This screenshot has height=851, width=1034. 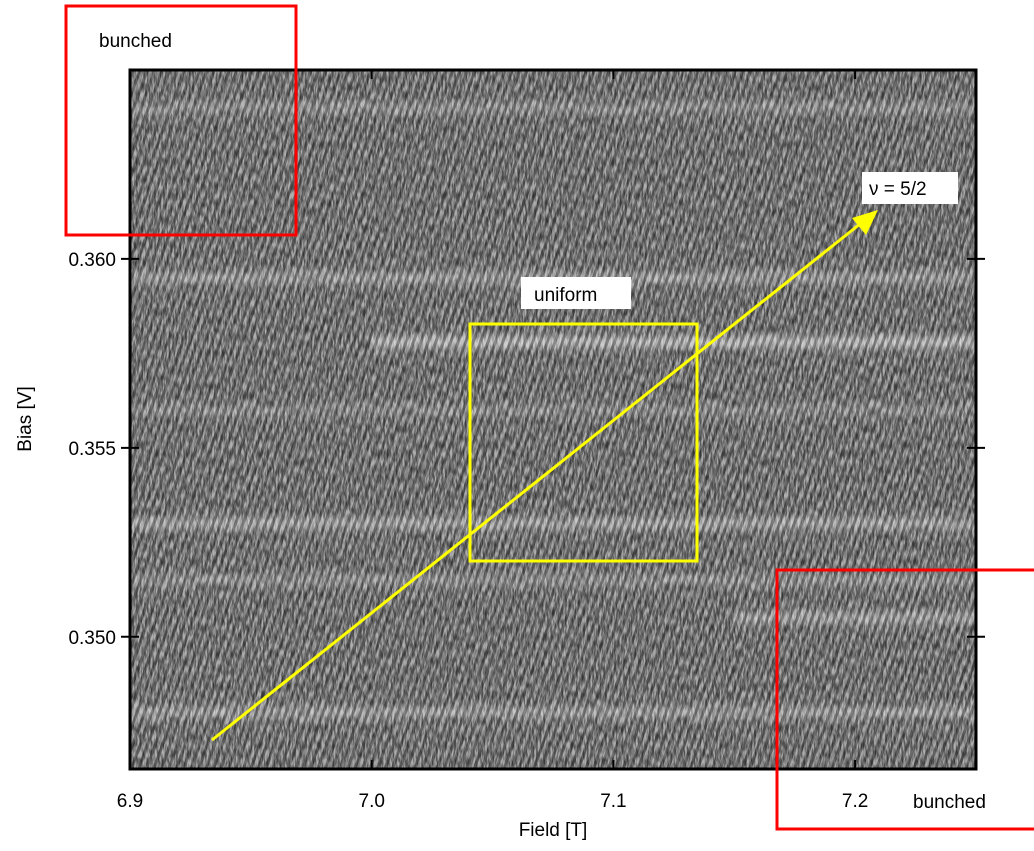 What do you see at coordinates (181, 120) in the screenshot?
I see `bunched-region-top` at bounding box center [181, 120].